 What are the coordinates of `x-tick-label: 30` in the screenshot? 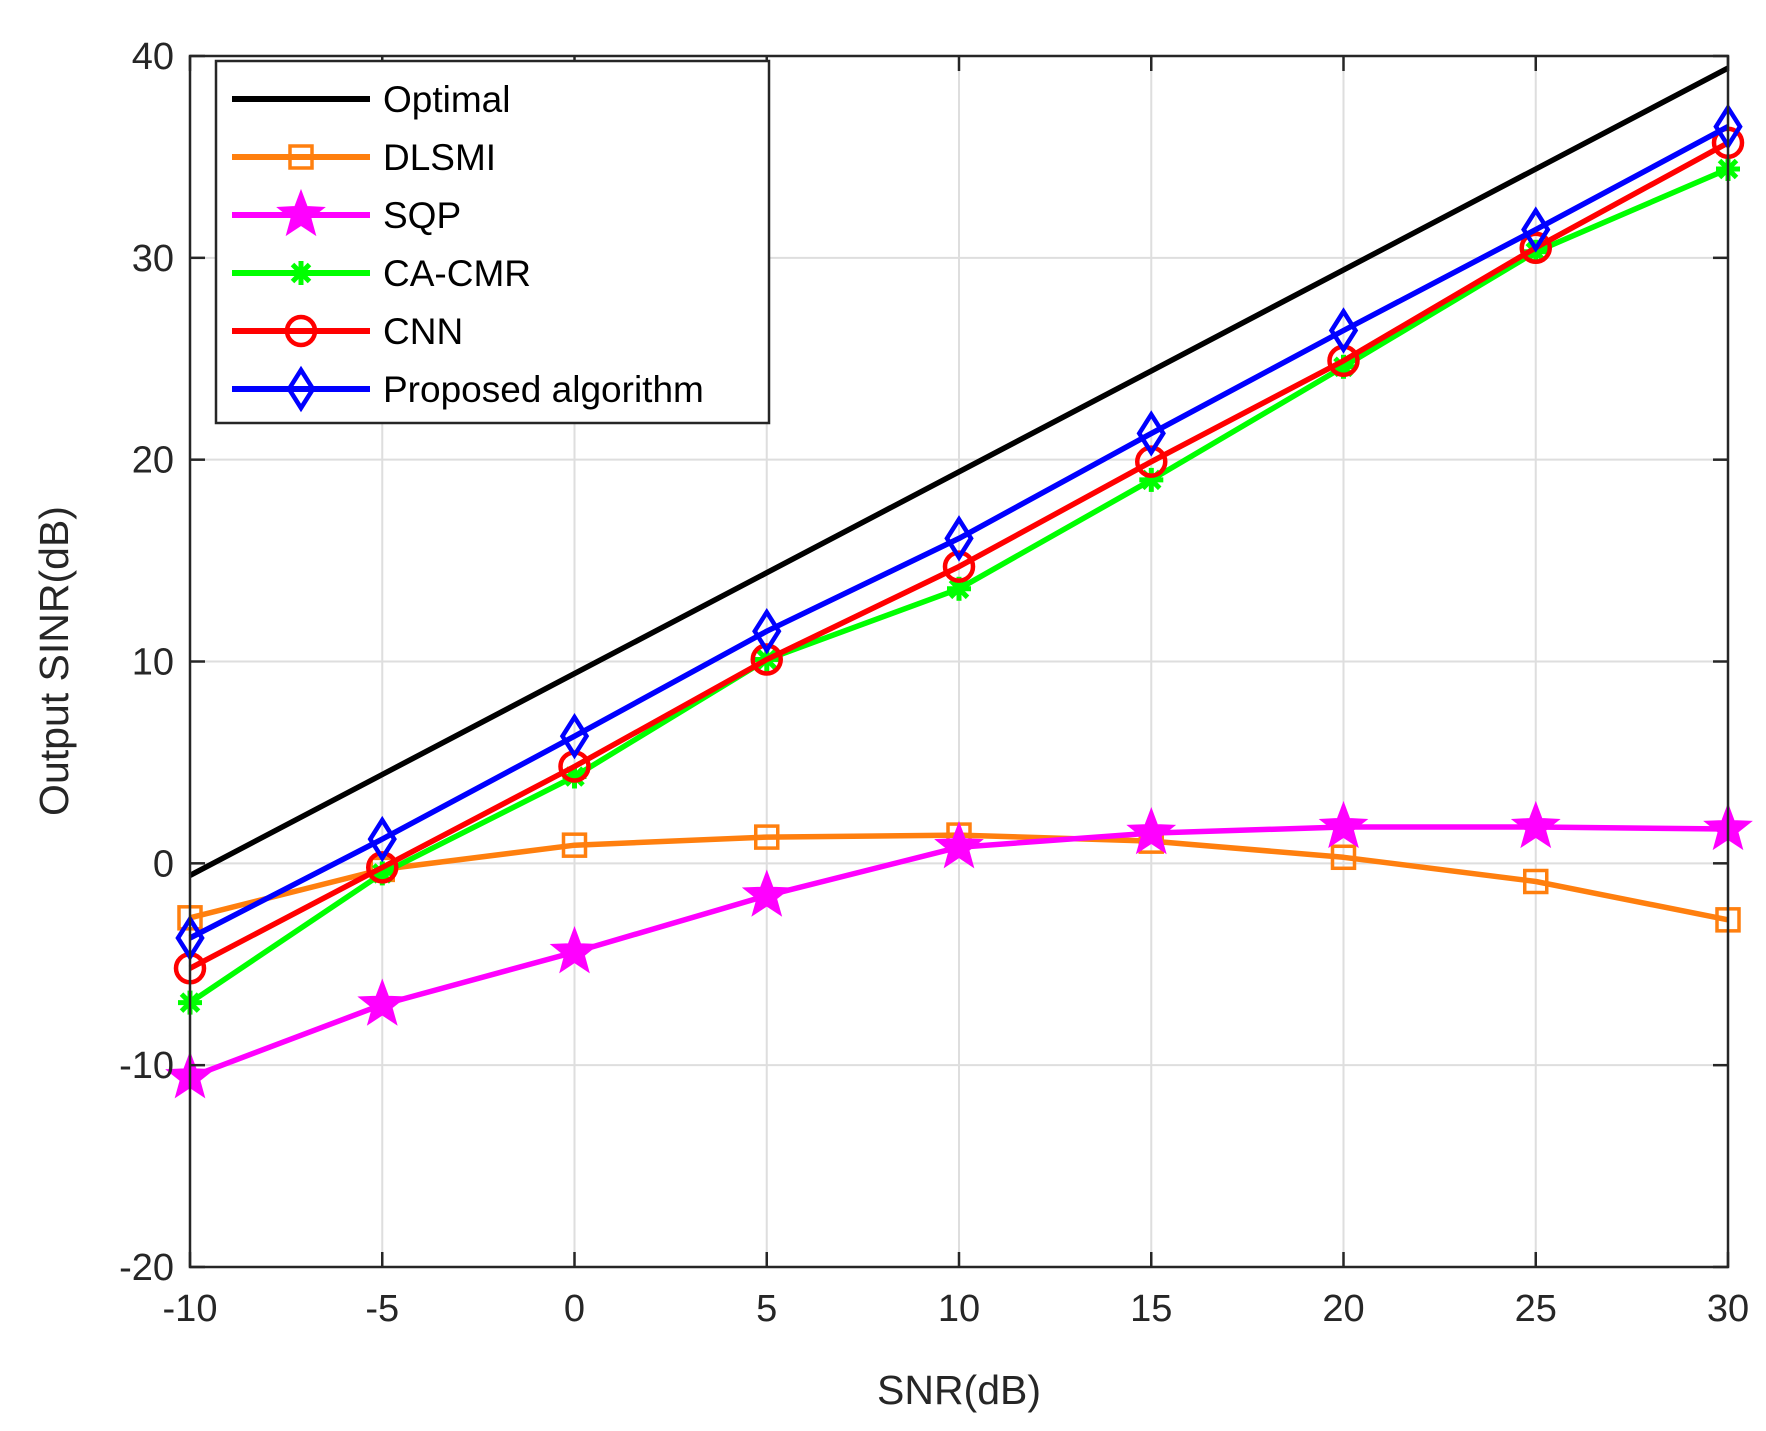 It's located at (1728, 1309).